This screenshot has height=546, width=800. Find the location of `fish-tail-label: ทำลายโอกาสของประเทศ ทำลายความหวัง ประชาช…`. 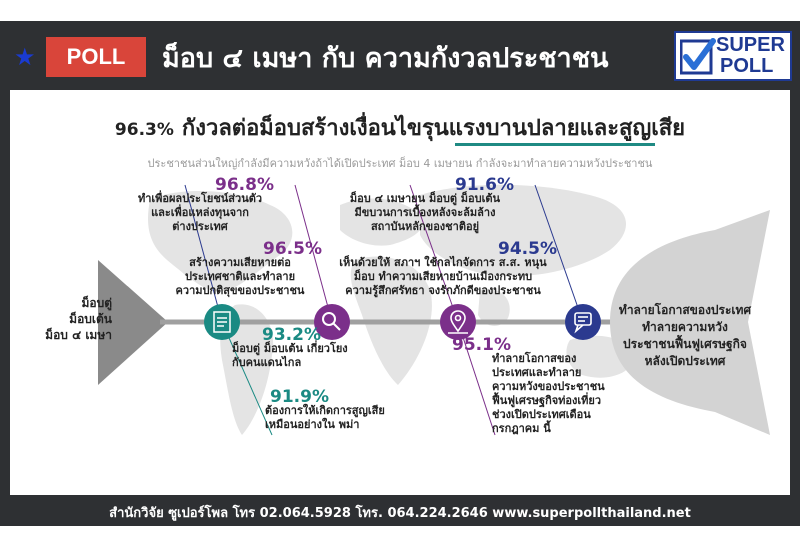

fish-tail-label: ทำลายโอกาสของประเทศ ทำลายความหวัง ประชาช… is located at coordinates (685, 335).